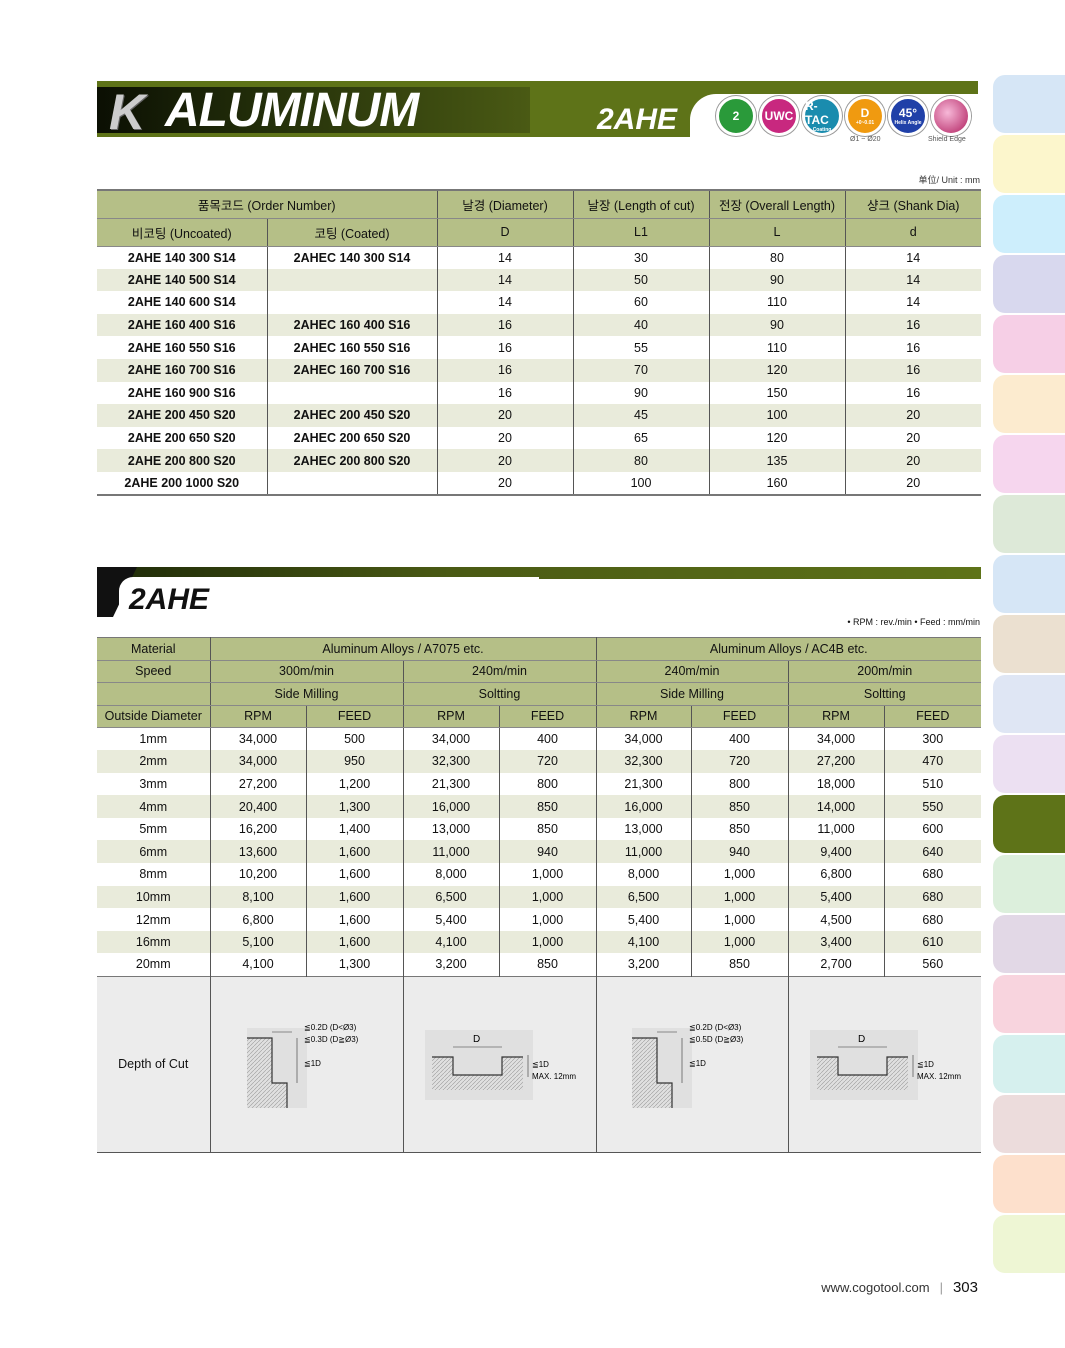 Image resolution: width=1065 pixels, height=1348 pixels. What do you see at coordinates (351, 415) in the screenshot?
I see `order-code: 2AHEC 200 450 S20` at bounding box center [351, 415].